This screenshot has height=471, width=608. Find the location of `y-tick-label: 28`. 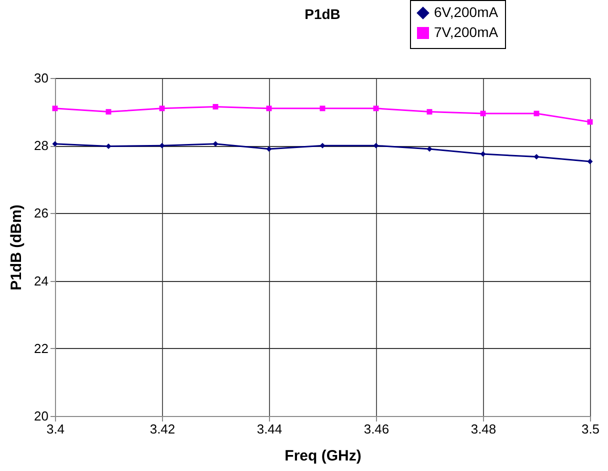

y-tick-label: 28 is located at coordinates (41, 146).